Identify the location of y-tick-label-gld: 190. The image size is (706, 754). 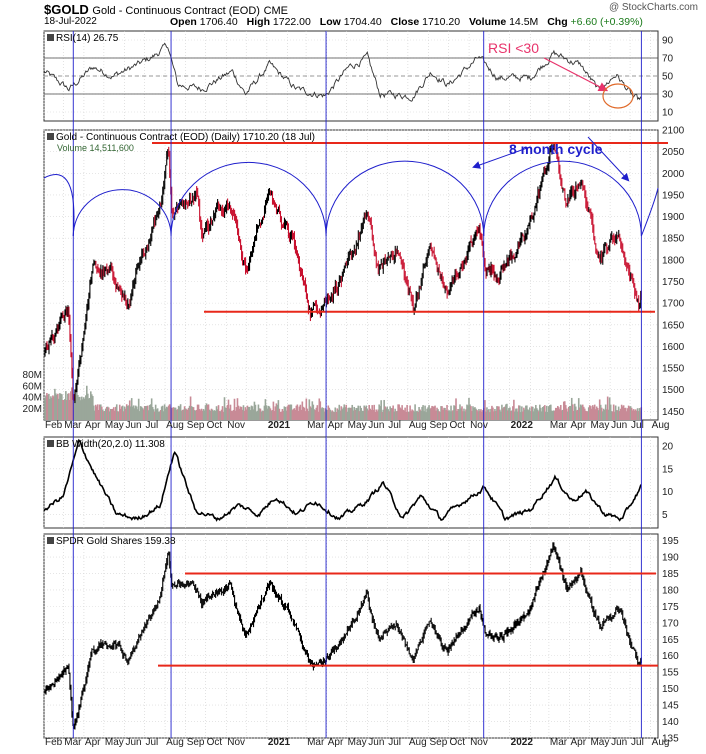
(670, 558).